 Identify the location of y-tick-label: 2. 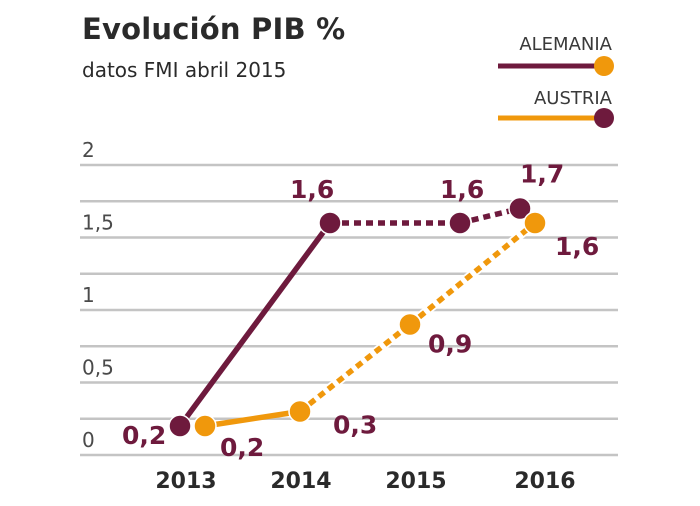
(88, 150).